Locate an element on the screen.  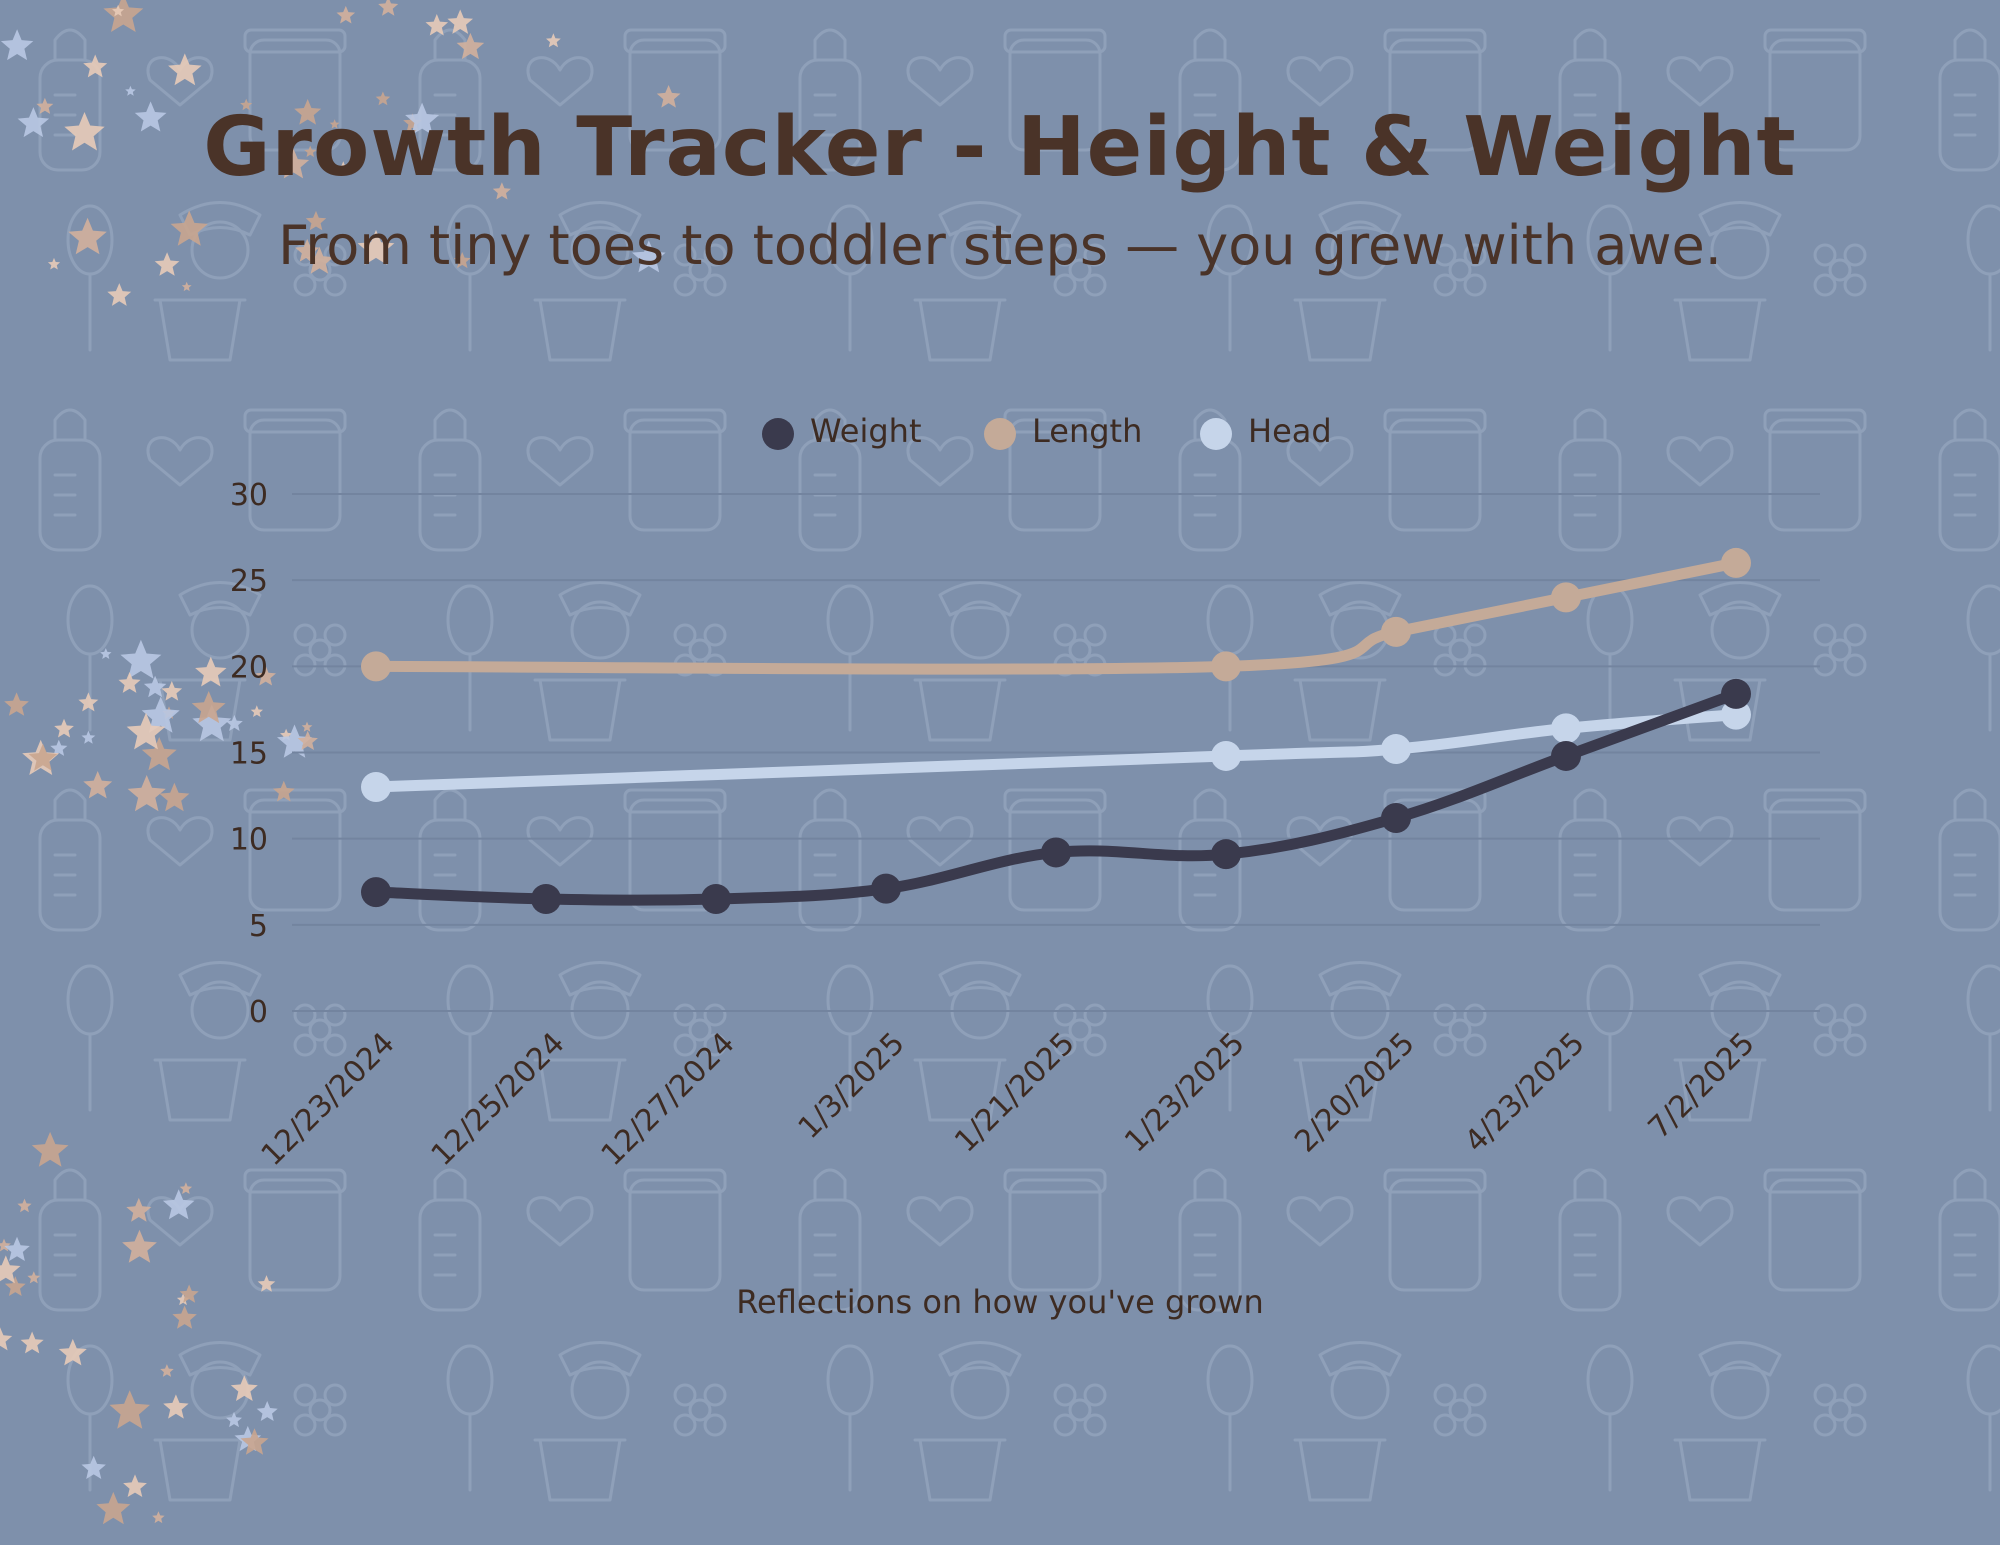
series-line-length is located at coordinates (1056, 616).